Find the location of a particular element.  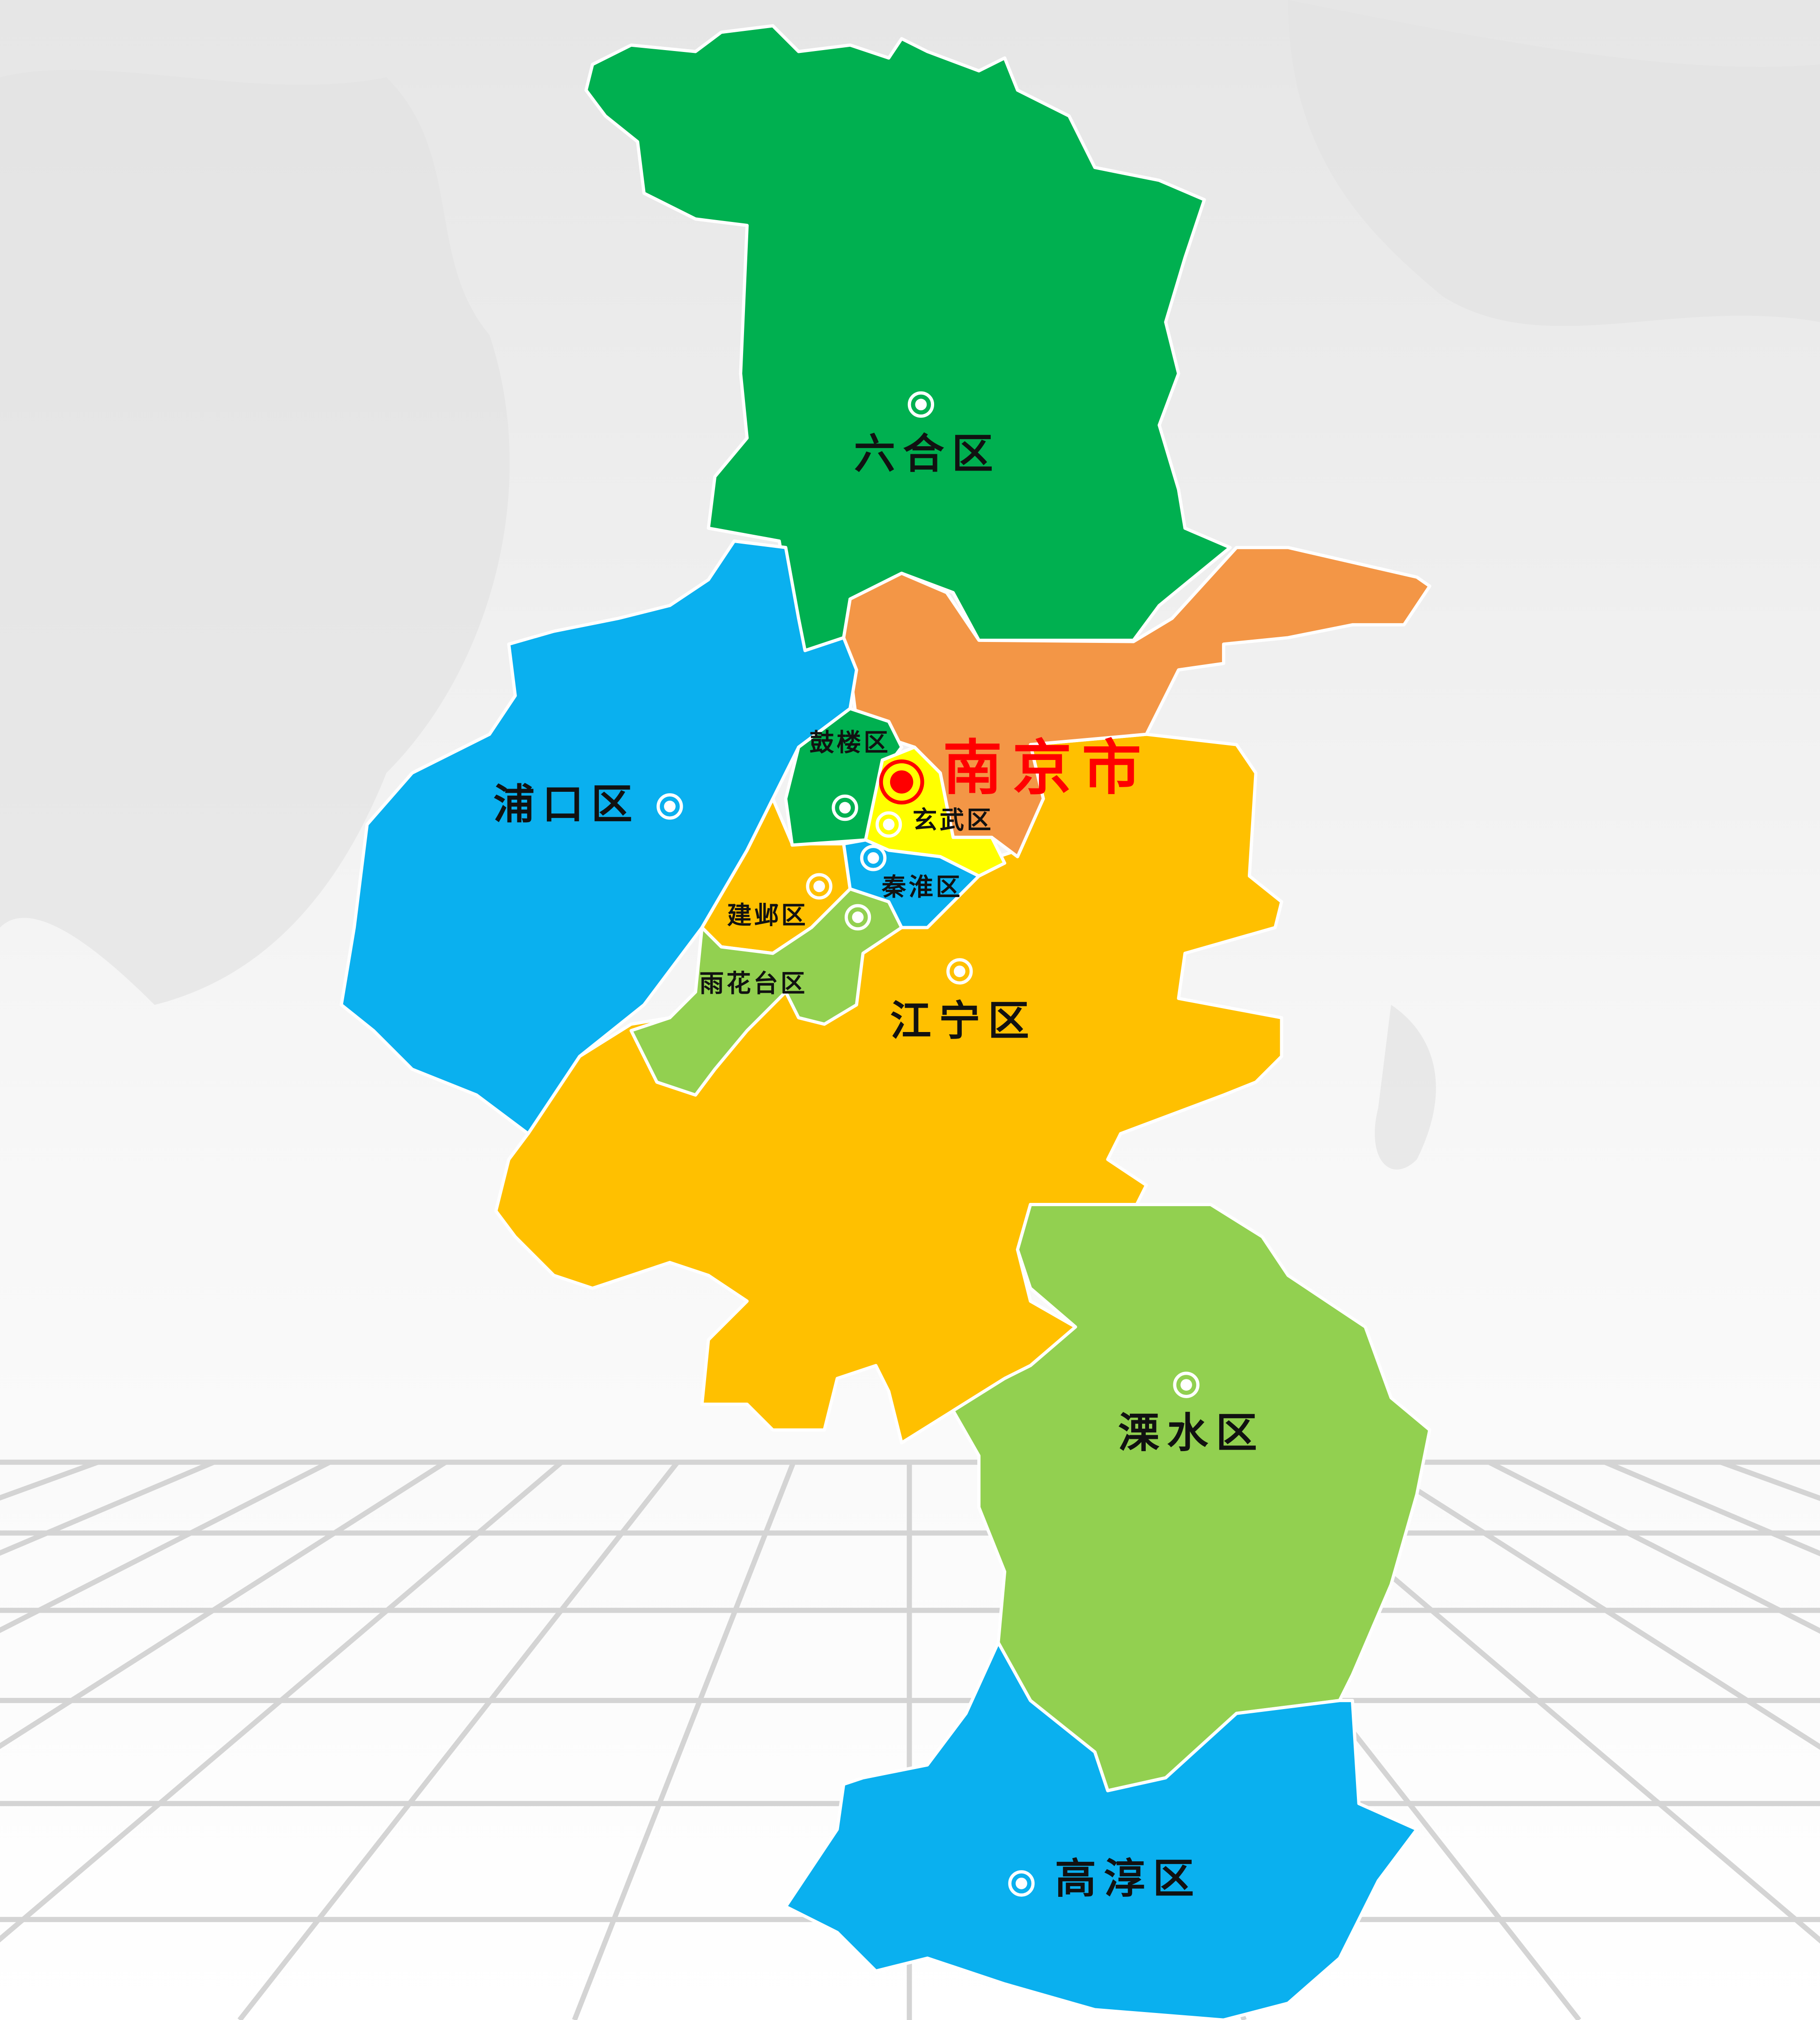

label-gaochun: 高淳区 is located at coordinates (1128, 1879).